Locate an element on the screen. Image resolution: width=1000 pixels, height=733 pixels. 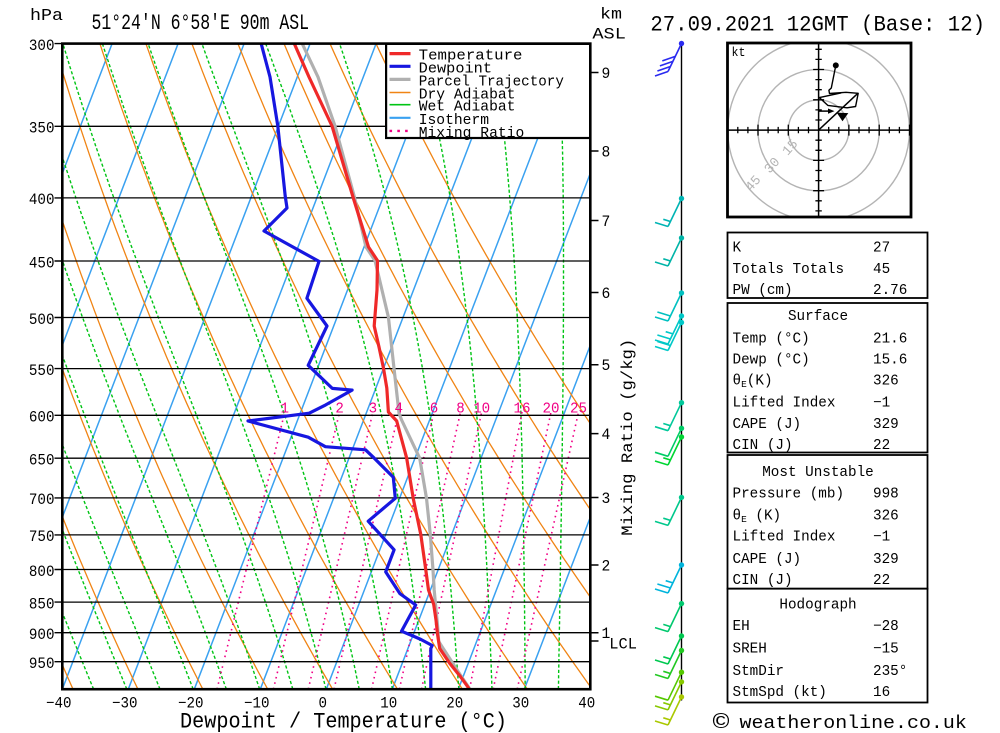
svg-text: θE(K) is located at coordinates (753, 382).